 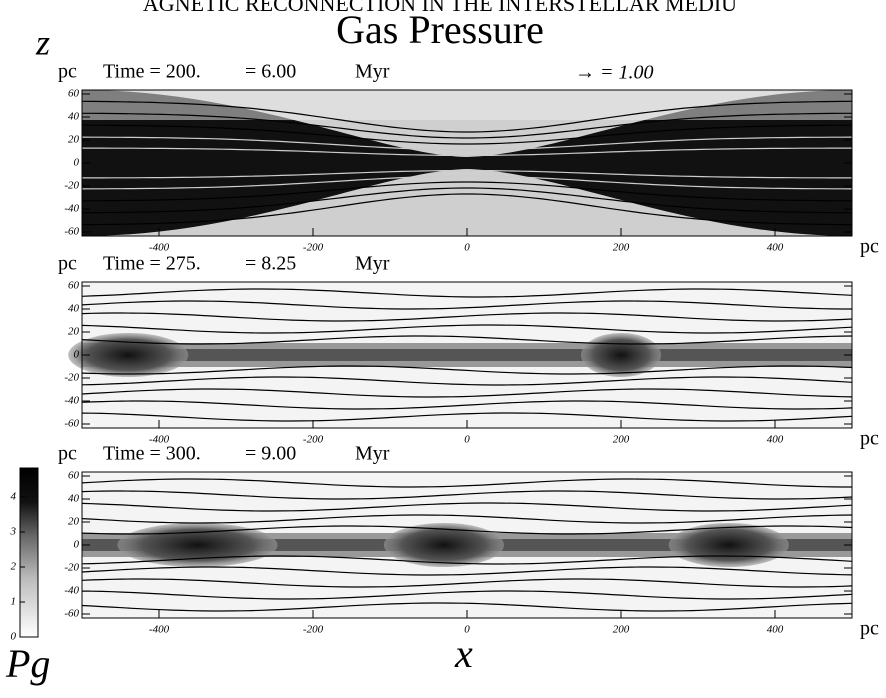 I want to click on x-axis-label: x, so click(x=463, y=653).